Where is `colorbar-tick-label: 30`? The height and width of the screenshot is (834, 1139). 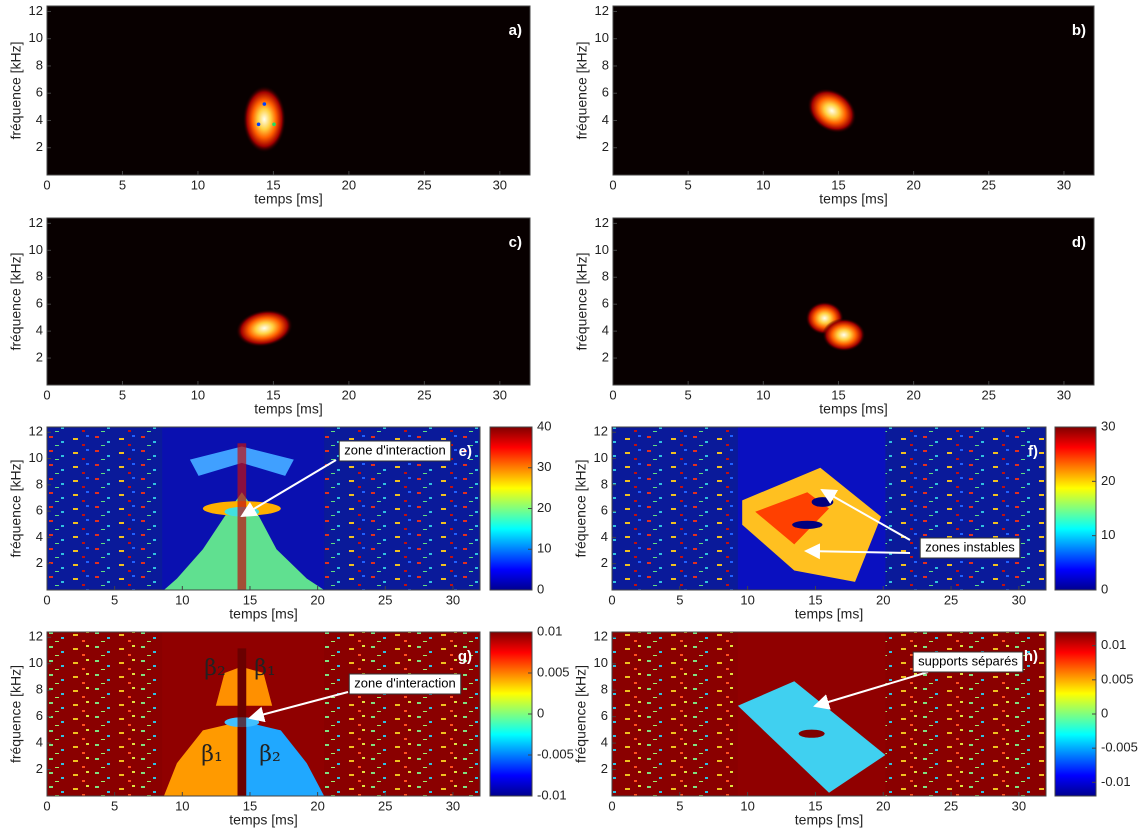 colorbar-tick-label: 30 is located at coordinates (544, 466).